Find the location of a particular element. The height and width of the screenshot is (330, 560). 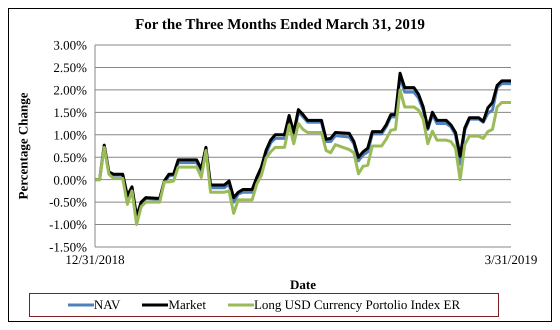

legend-label: Market is located at coordinates (187, 305).